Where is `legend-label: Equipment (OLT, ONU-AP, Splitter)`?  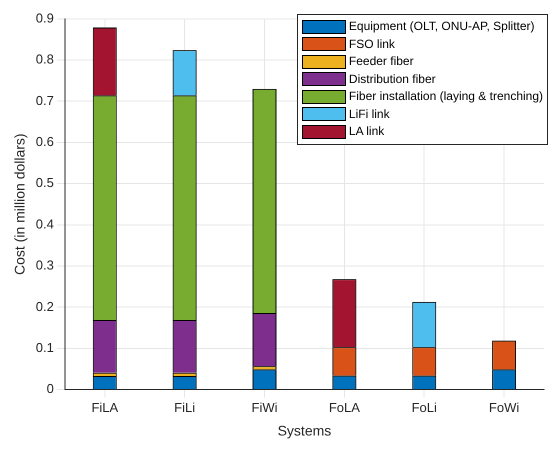
legend-label: Equipment (OLT, ONU-AP, Splitter) is located at coordinates (441, 26).